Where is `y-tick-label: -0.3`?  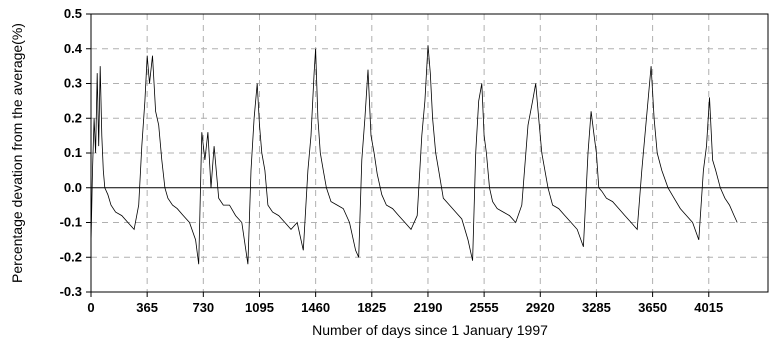 y-tick-label: -0.3 is located at coordinates (71, 291).